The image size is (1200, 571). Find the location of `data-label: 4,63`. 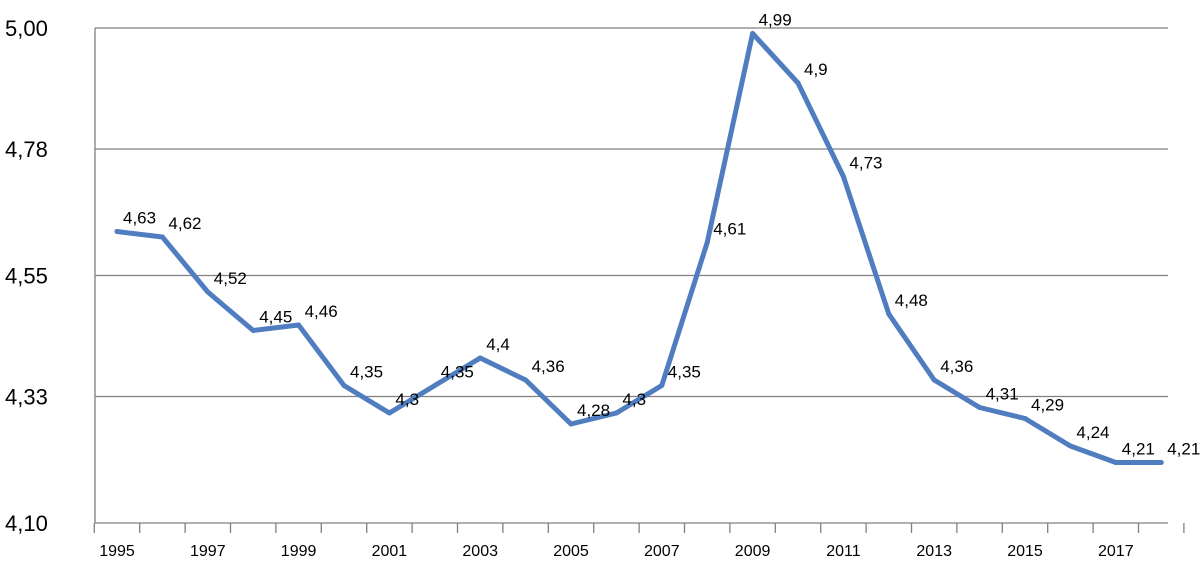

data-label: 4,63 is located at coordinates (139, 218).